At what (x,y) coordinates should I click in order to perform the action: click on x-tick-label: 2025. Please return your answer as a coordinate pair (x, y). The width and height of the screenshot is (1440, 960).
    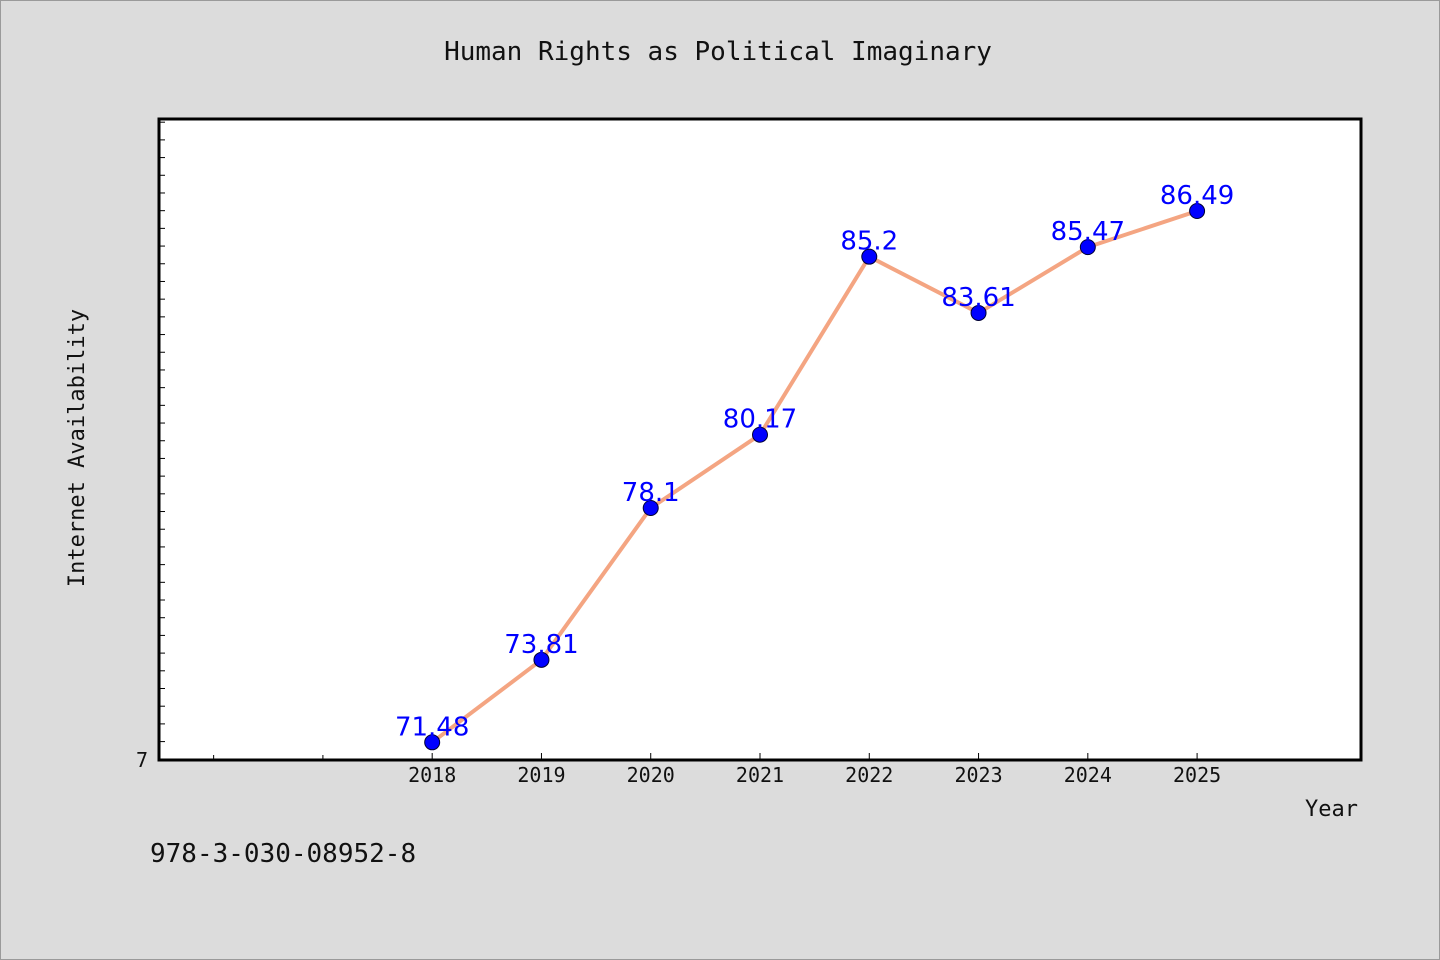
    Looking at the image, I should click on (1197, 775).